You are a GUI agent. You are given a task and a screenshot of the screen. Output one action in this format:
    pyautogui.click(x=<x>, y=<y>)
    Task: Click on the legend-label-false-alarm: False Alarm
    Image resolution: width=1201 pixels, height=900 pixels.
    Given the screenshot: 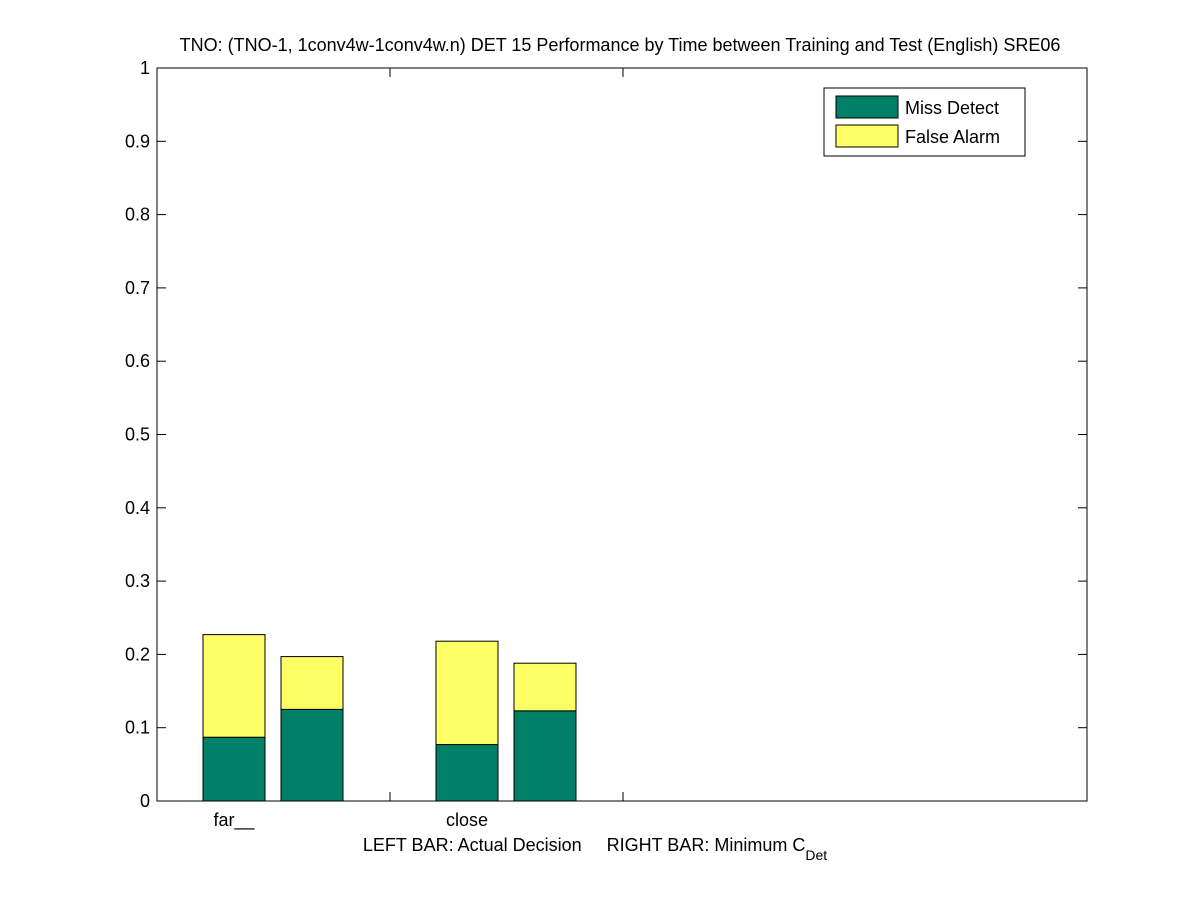 What is the action you would take?
    pyautogui.click(x=952, y=137)
    